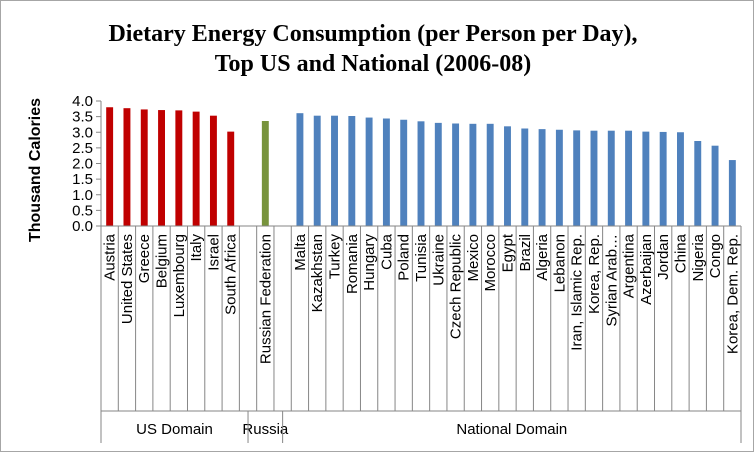 This screenshot has width=754, height=453. Describe the element at coordinates (82, 226) in the screenshot. I see `y-tick-label: 0.0` at that location.